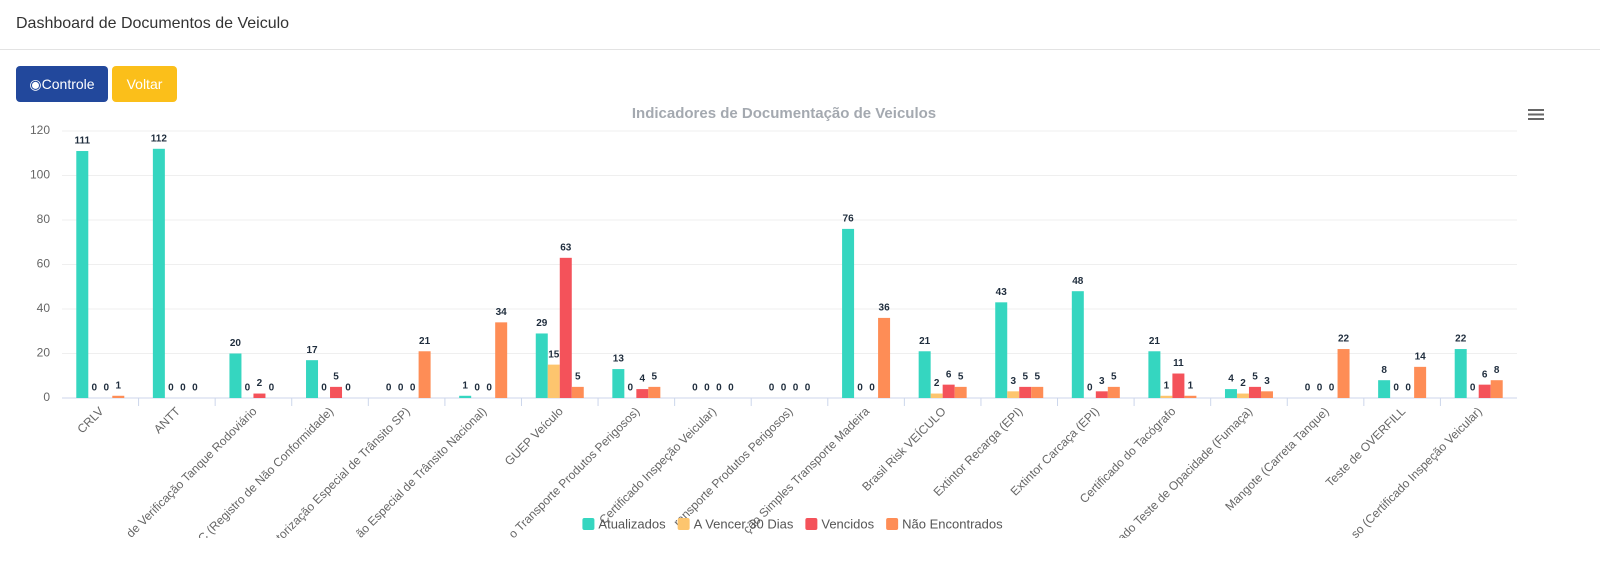  Describe the element at coordinates (1497, 370) in the screenshot. I see `data-label: 8` at that location.